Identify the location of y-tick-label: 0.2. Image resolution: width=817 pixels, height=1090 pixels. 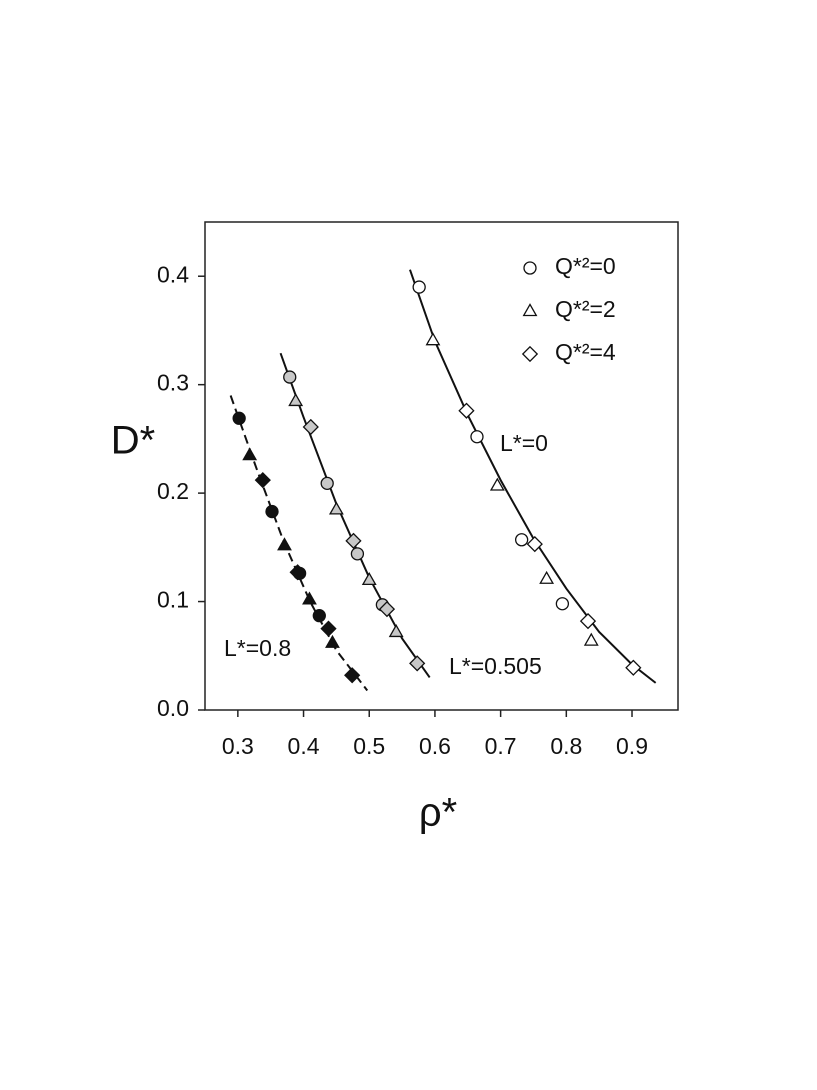
(173, 491).